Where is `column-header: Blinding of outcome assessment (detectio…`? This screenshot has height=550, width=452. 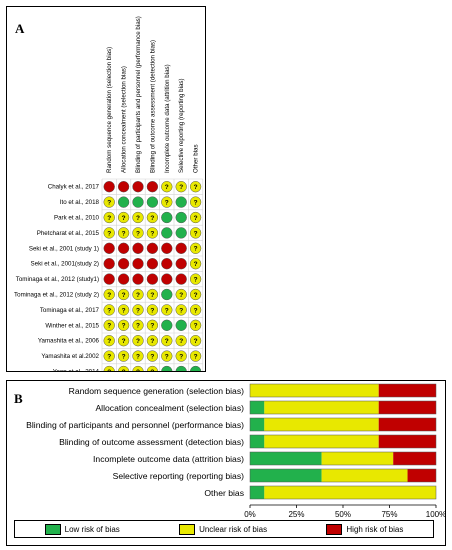 column-header: Blinding of outcome assessment (detectio… is located at coordinates (152, 106).